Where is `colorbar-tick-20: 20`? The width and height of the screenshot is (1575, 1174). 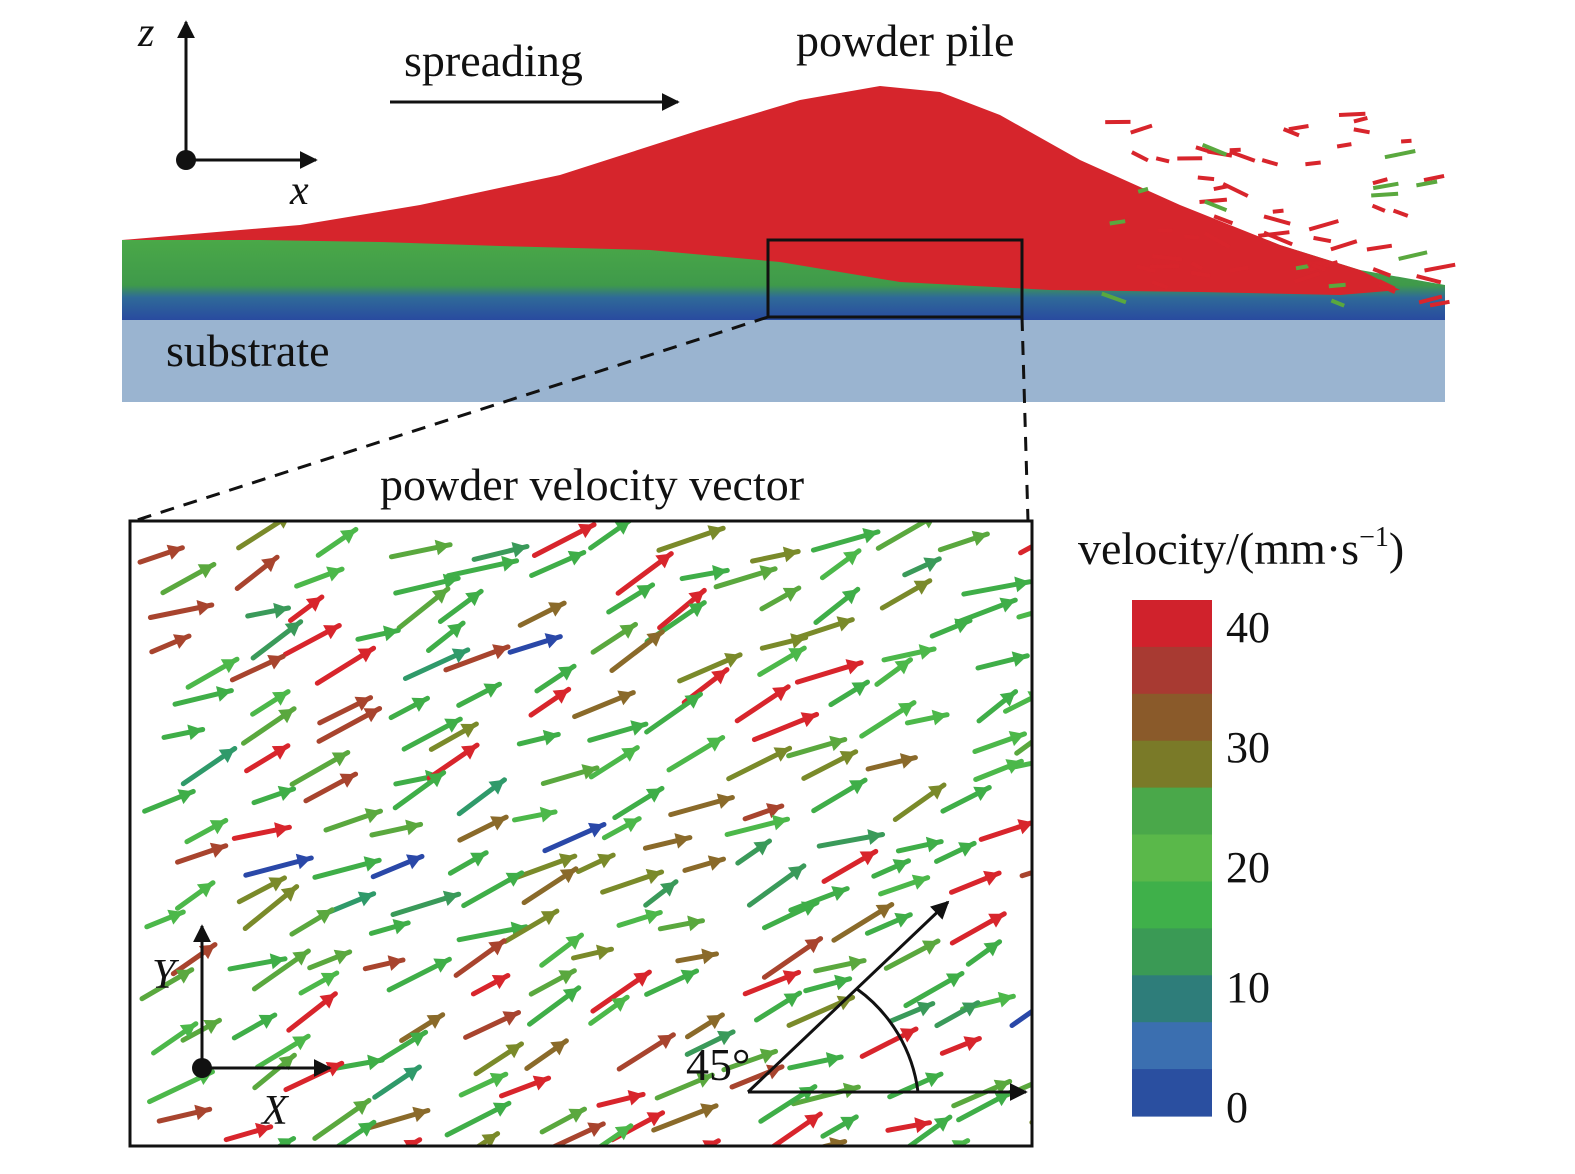 colorbar-tick-20: 20 is located at coordinates (1248, 867).